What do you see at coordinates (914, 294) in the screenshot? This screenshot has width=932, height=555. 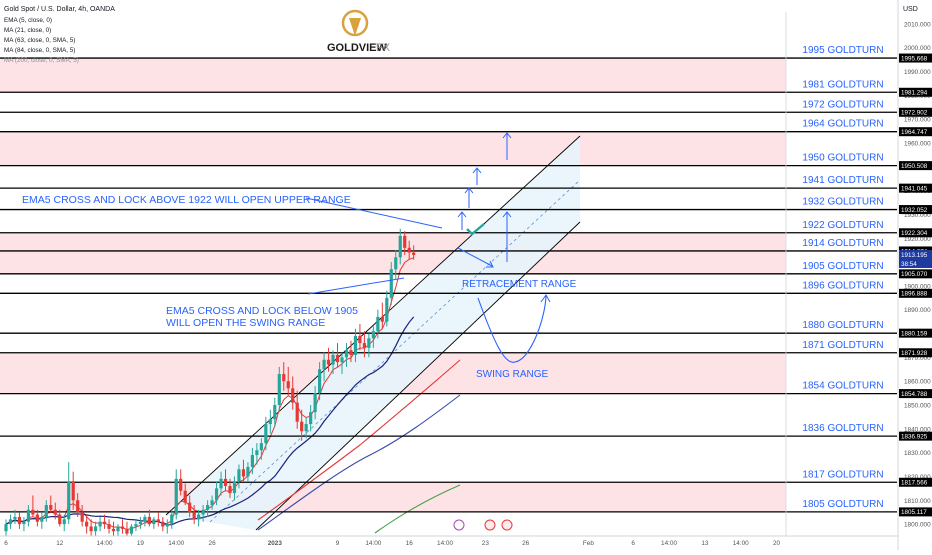 I see `price-tag-11: 1896.888` at bounding box center [914, 294].